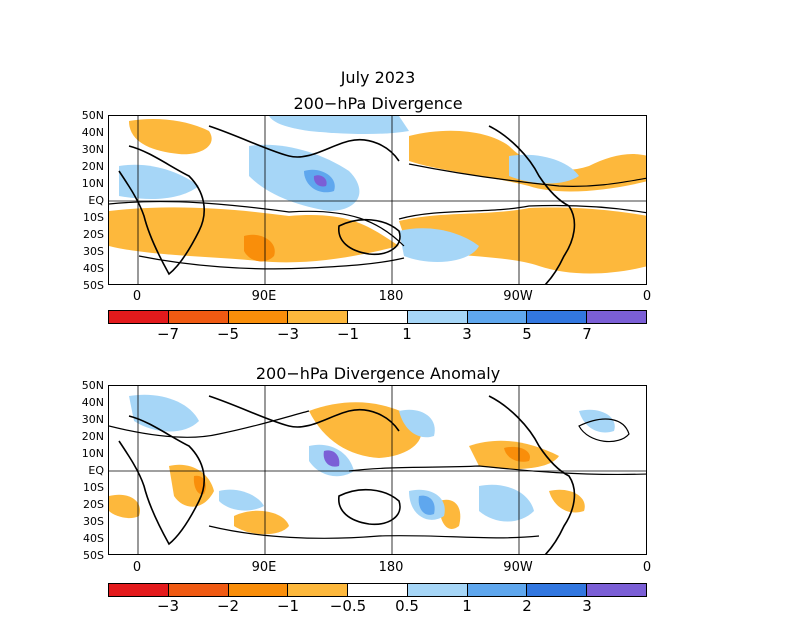 The height and width of the screenshot is (618, 800). What do you see at coordinates (348, 606) in the screenshot?
I see `colorbar-label: −0.5` at bounding box center [348, 606].